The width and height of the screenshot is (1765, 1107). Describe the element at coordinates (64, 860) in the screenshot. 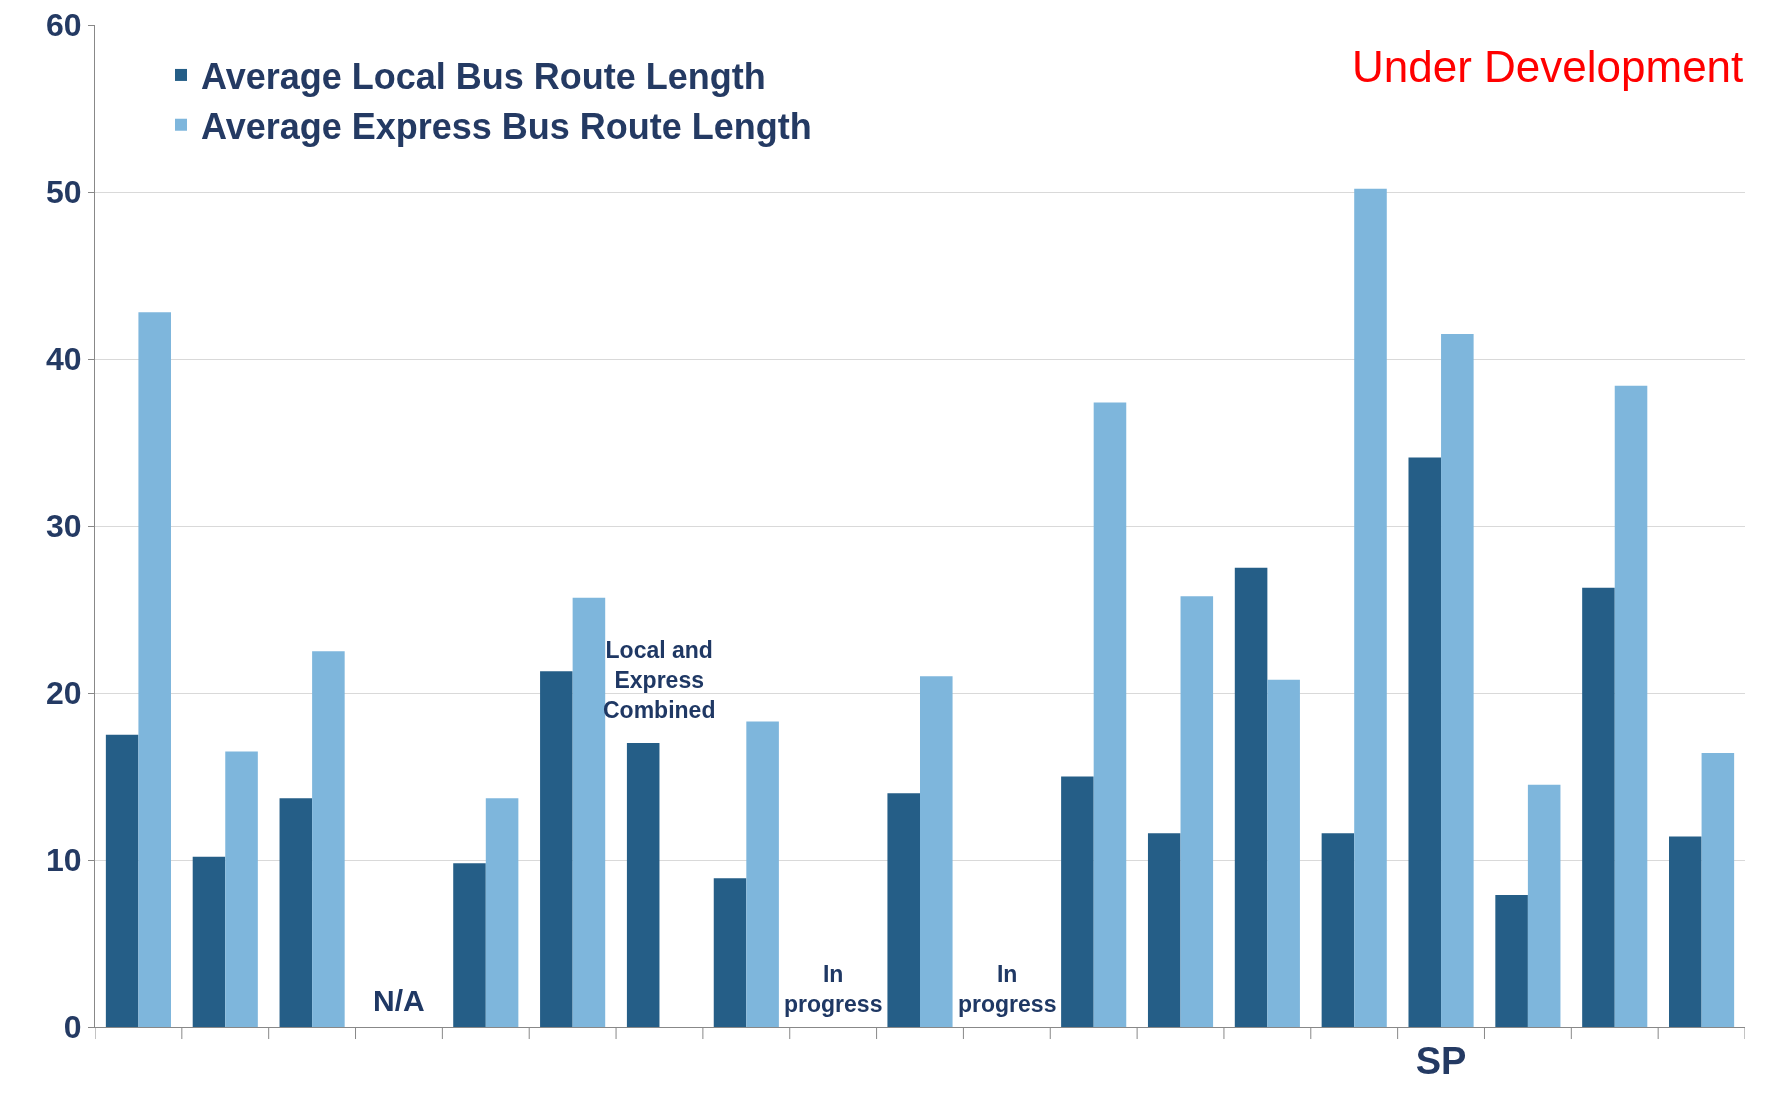

I see `y-tick-label: 10` at that location.